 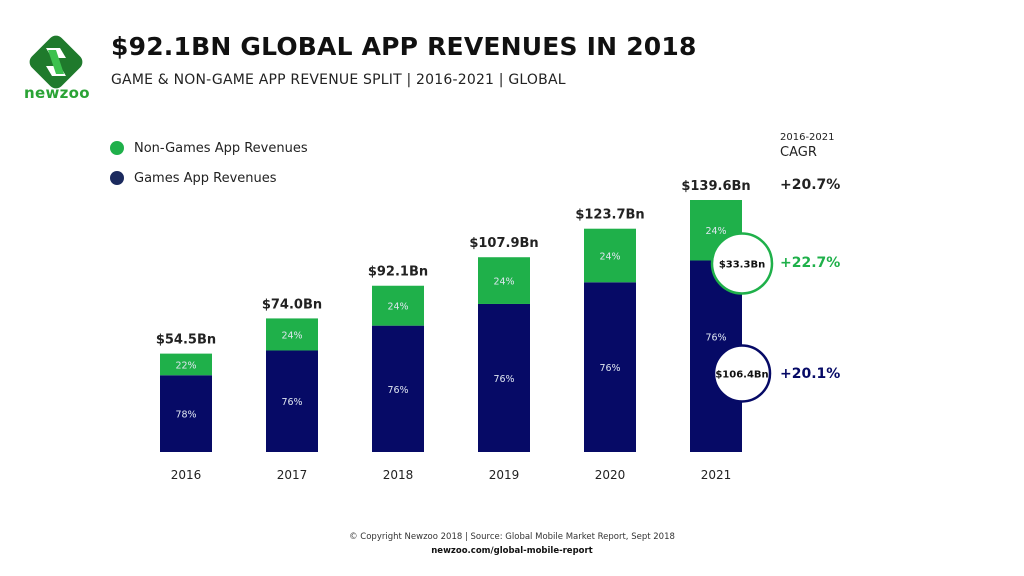 I want to click on year-label-2017: 2017, so click(x=292, y=475).